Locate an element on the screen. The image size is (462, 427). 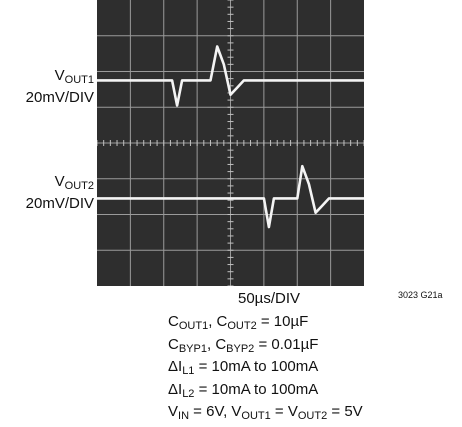
vout1-trace is located at coordinates (230, 76).